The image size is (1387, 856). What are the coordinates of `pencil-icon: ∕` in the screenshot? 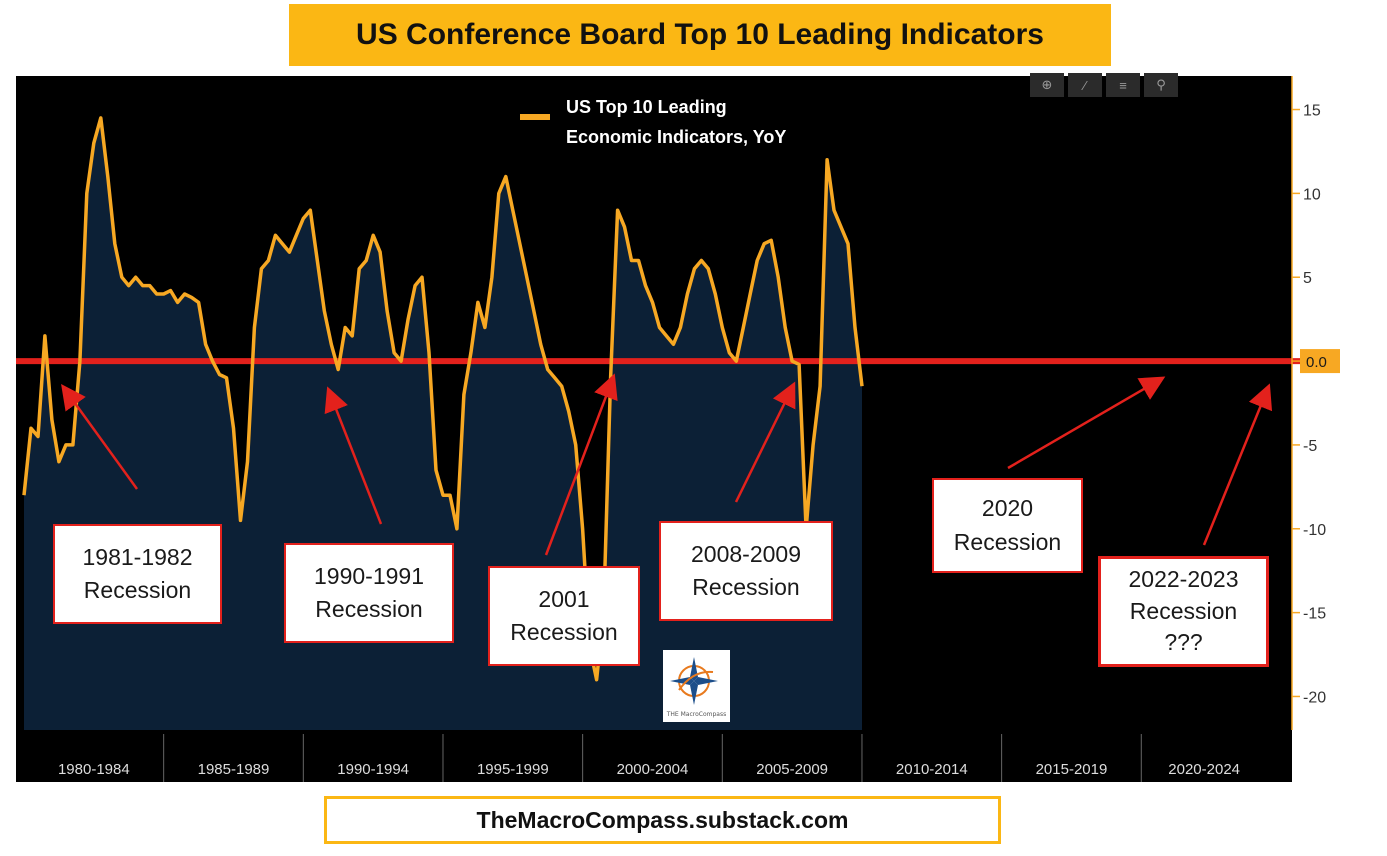 It's located at (1085, 85).